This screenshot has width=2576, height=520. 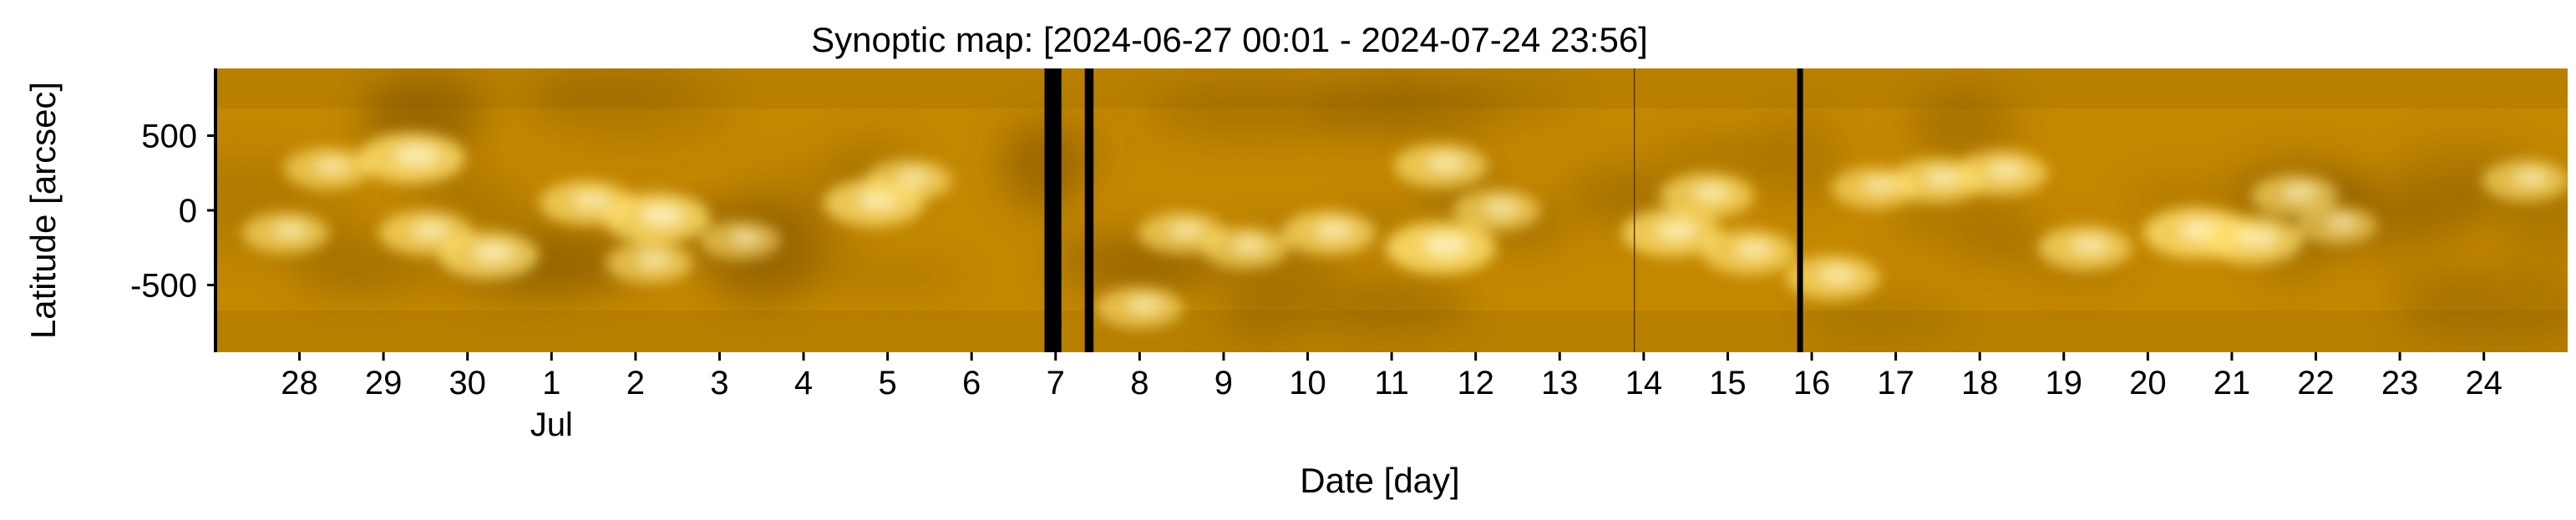 I want to click on y-tick-label: 500, so click(x=169, y=137).